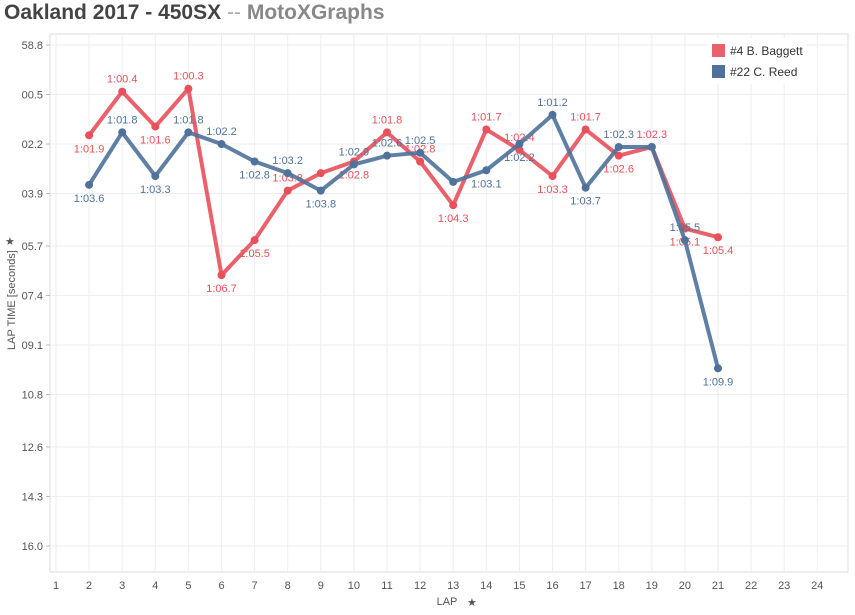 This screenshot has height=615, width=855. Describe the element at coordinates (221, 289) in the screenshot. I see `data-label: 1:06.7` at that location.